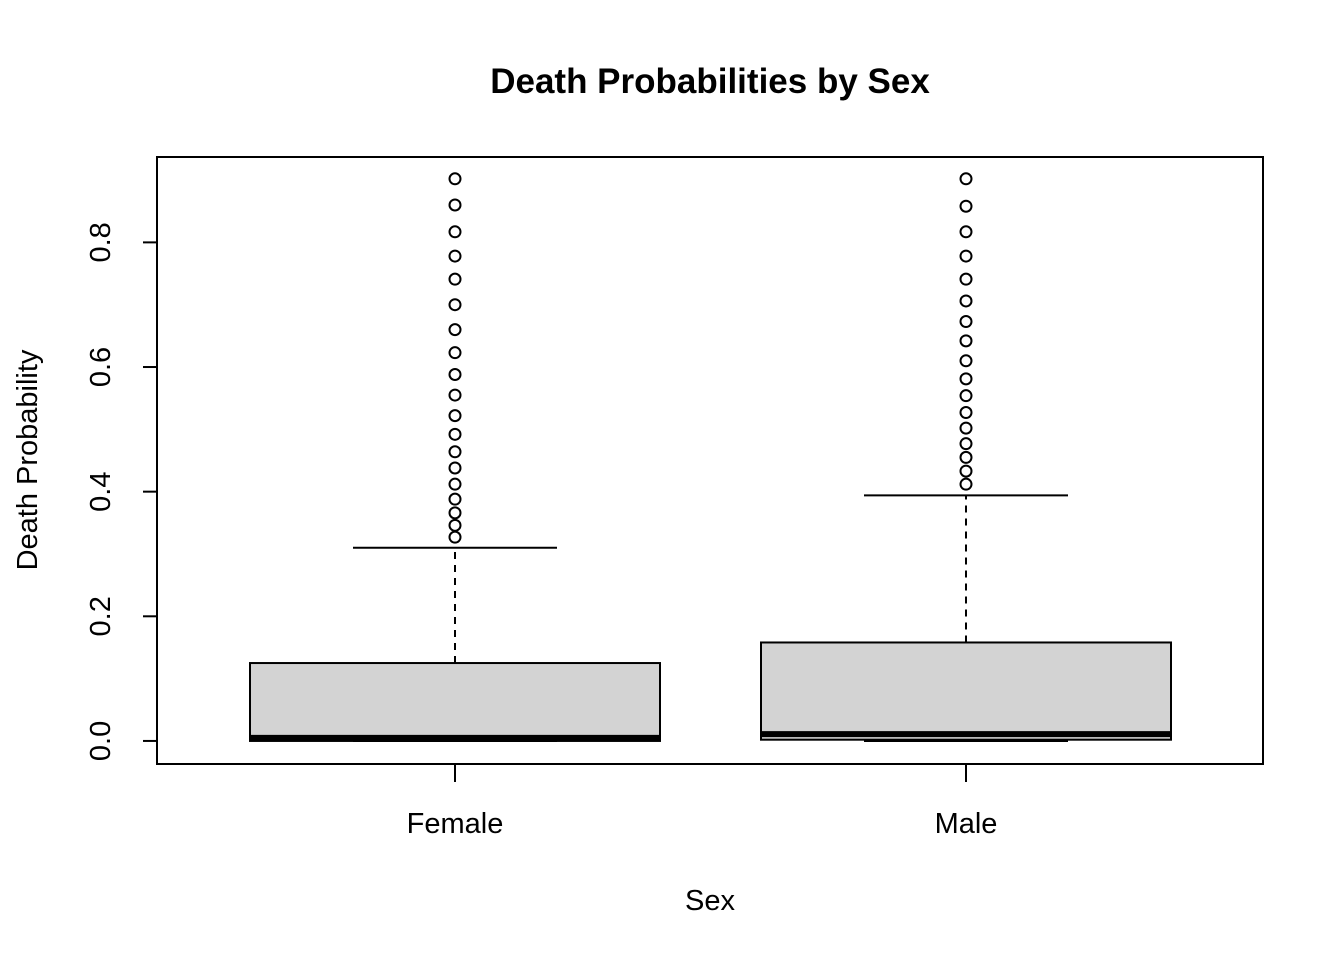 This screenshot has width=1344, height=960. I want to click on chart-title: Death Probabilities by Sex, so click(710, 81).